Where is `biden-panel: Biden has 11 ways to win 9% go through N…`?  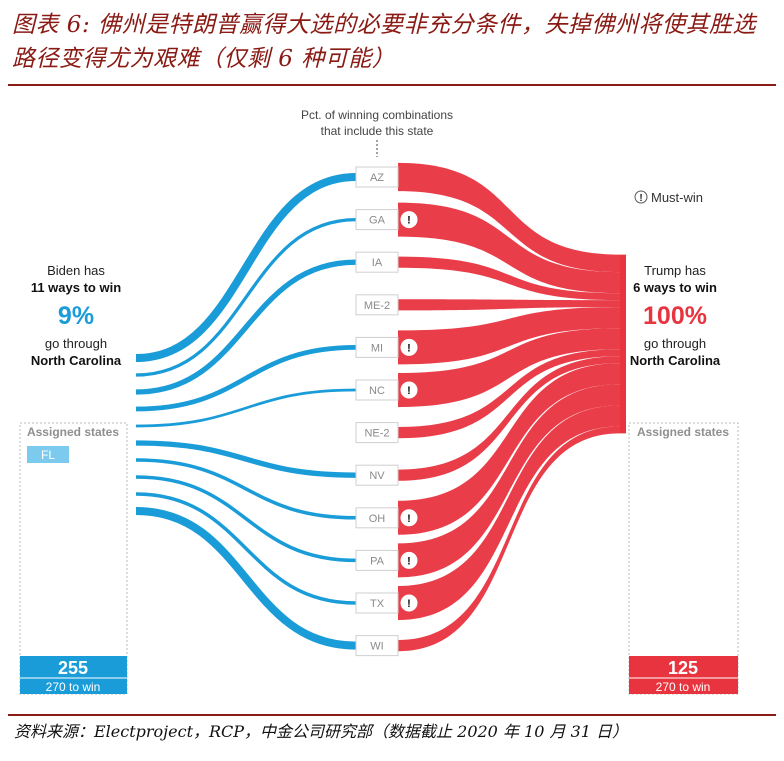
biden-panel: Biden has 11 ways to win 9% go through N… is located at coordinates (73, 479).